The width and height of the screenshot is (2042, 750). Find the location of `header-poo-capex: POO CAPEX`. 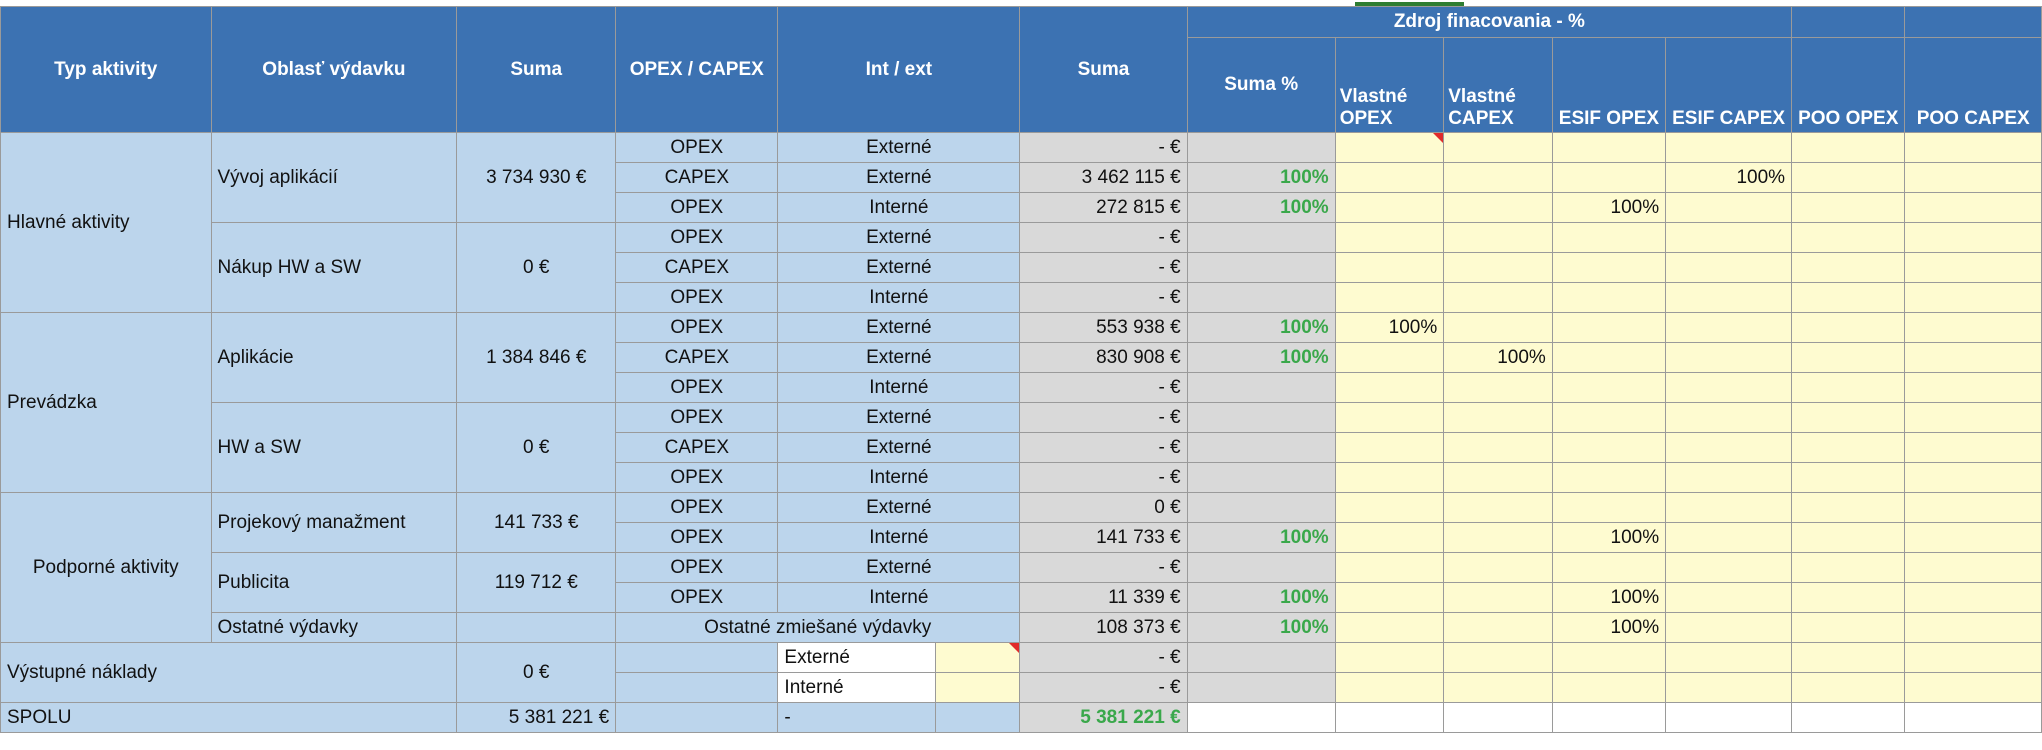

header-poo-capex: POO CAPEX is located at coordinates (1973, 85).